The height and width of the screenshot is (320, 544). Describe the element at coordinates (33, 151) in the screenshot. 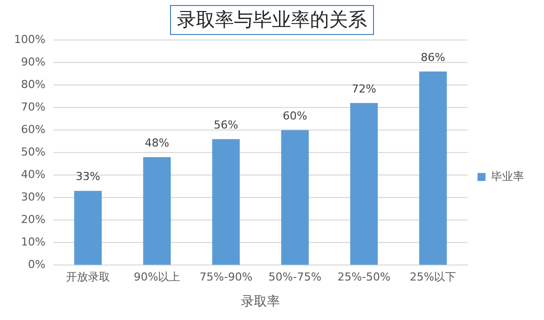

I see `y-tick-label: 50%` at that location.